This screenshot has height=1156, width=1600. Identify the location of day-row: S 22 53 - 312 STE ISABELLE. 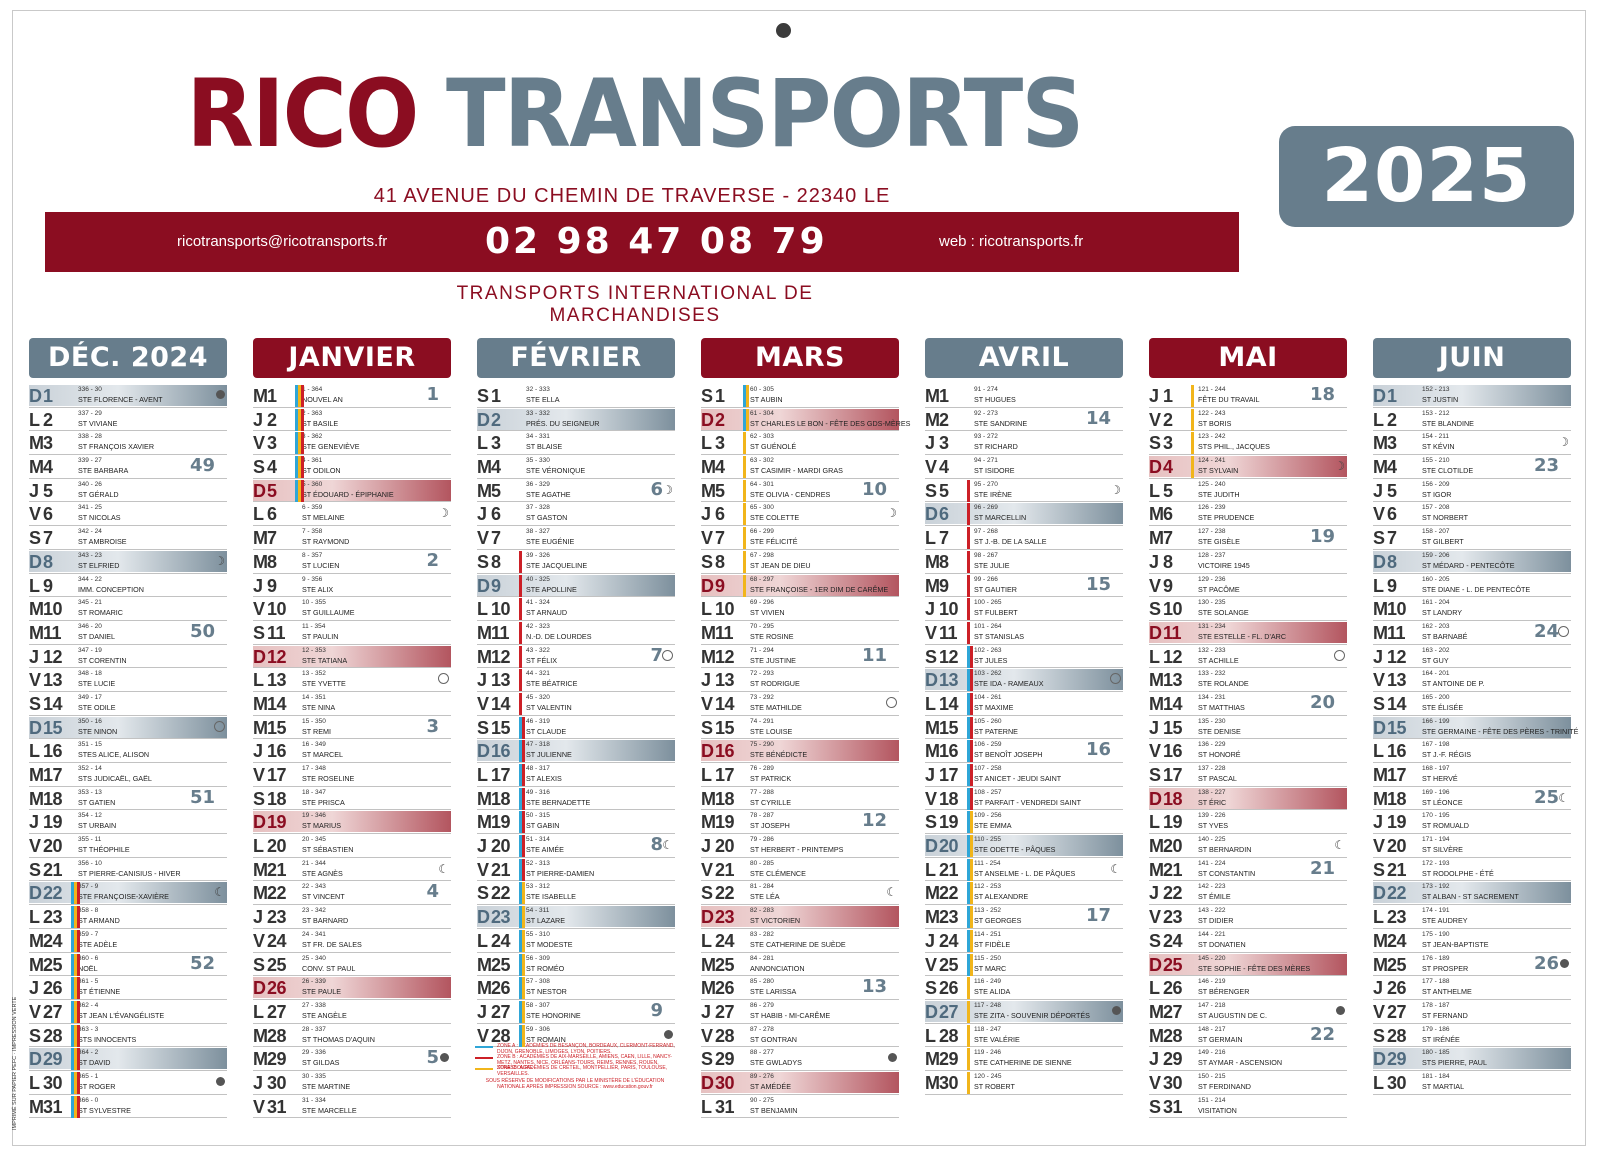
(576, 893).